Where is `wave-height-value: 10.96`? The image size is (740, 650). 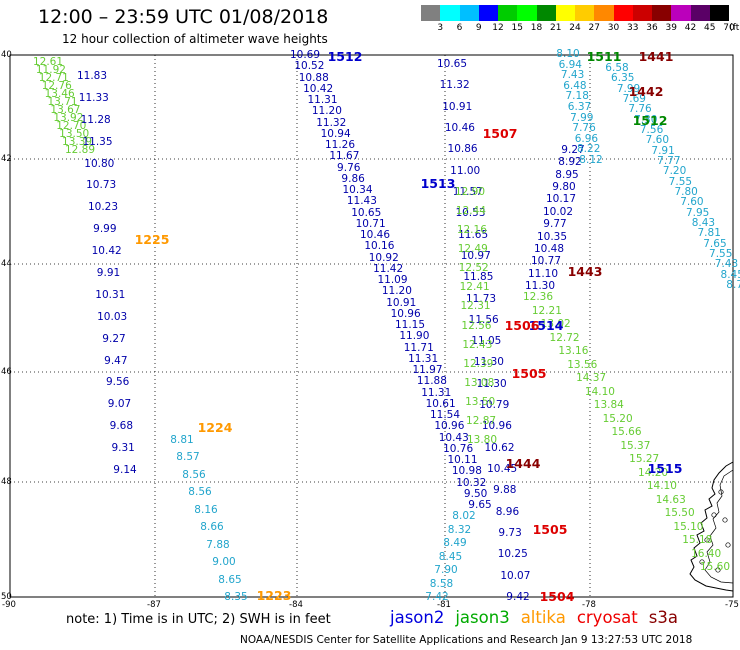 wave-height-value: 10.96 is located at coordinates (449, 426).